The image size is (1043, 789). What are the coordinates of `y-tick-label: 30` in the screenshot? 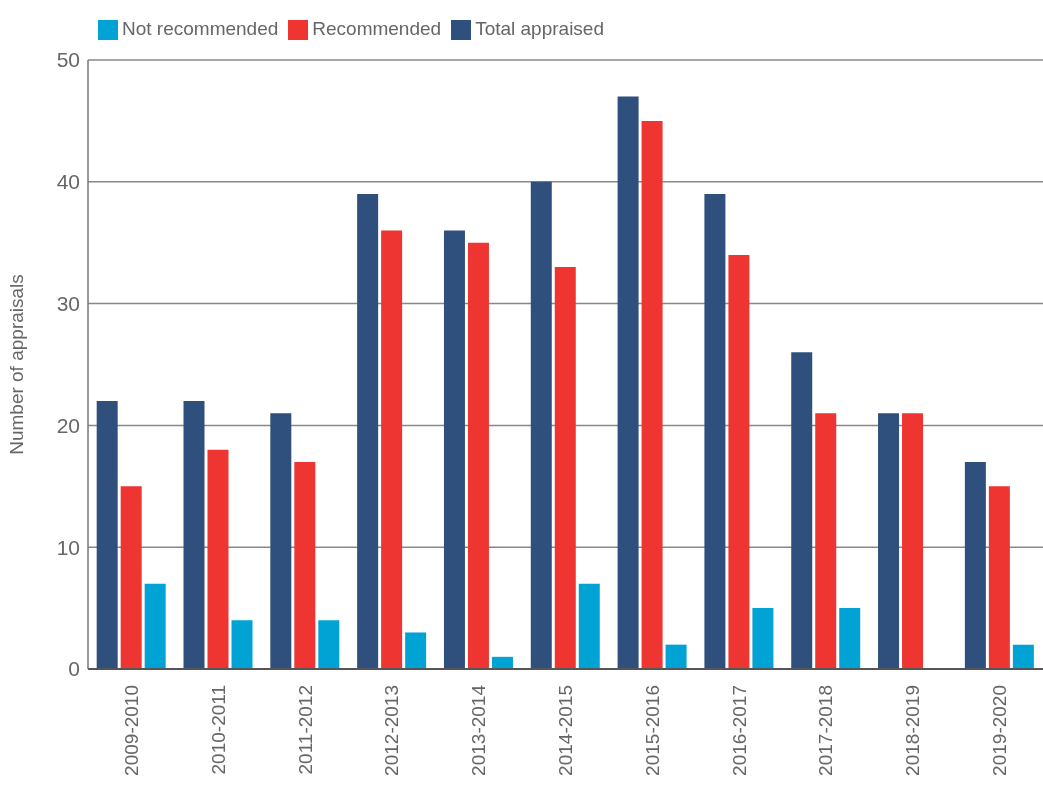 It's located at (68, 304).